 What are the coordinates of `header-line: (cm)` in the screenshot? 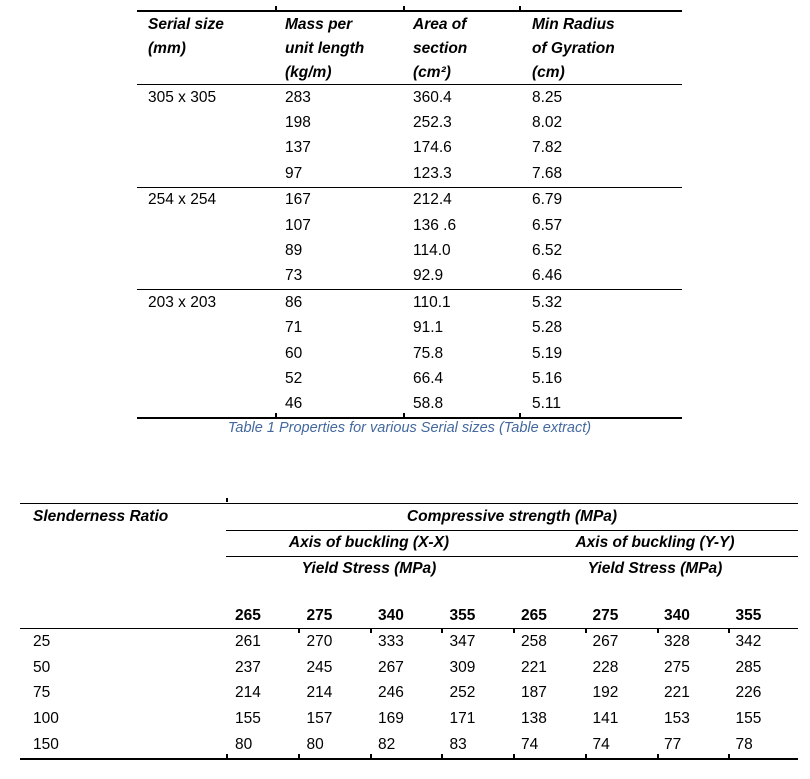 It's located at (548, 72).